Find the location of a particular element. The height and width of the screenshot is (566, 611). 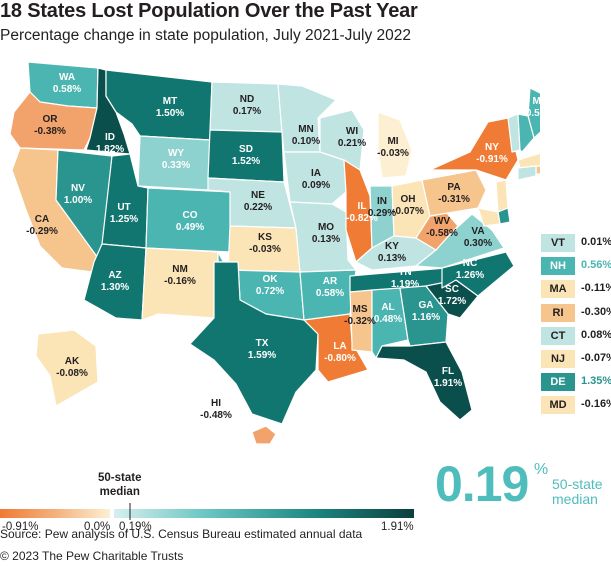

state-value-id: 1.82% is located at coordinates (110, 149).